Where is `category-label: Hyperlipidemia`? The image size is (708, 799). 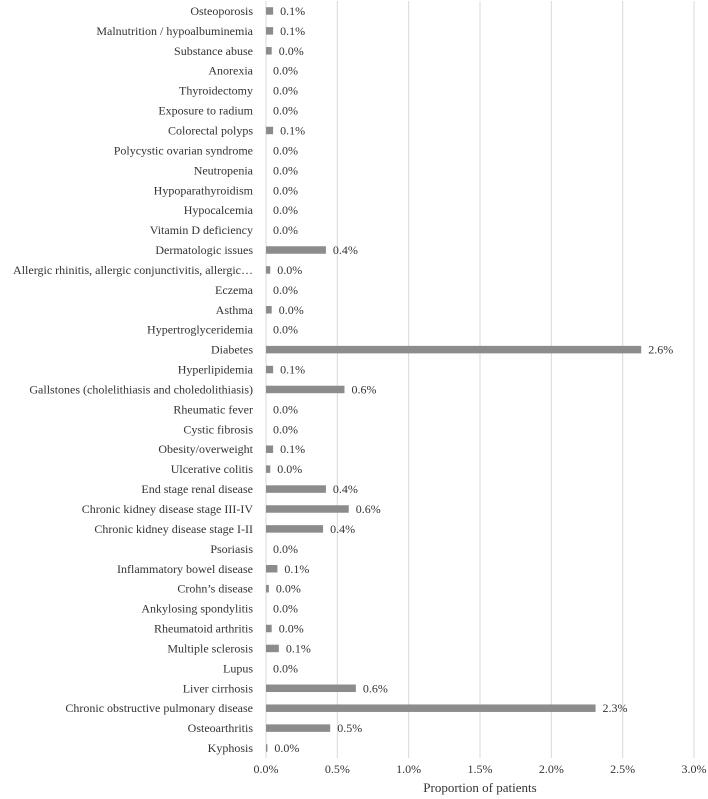 category-label: Hyperlipidemia is located at coordinates (216, 370).